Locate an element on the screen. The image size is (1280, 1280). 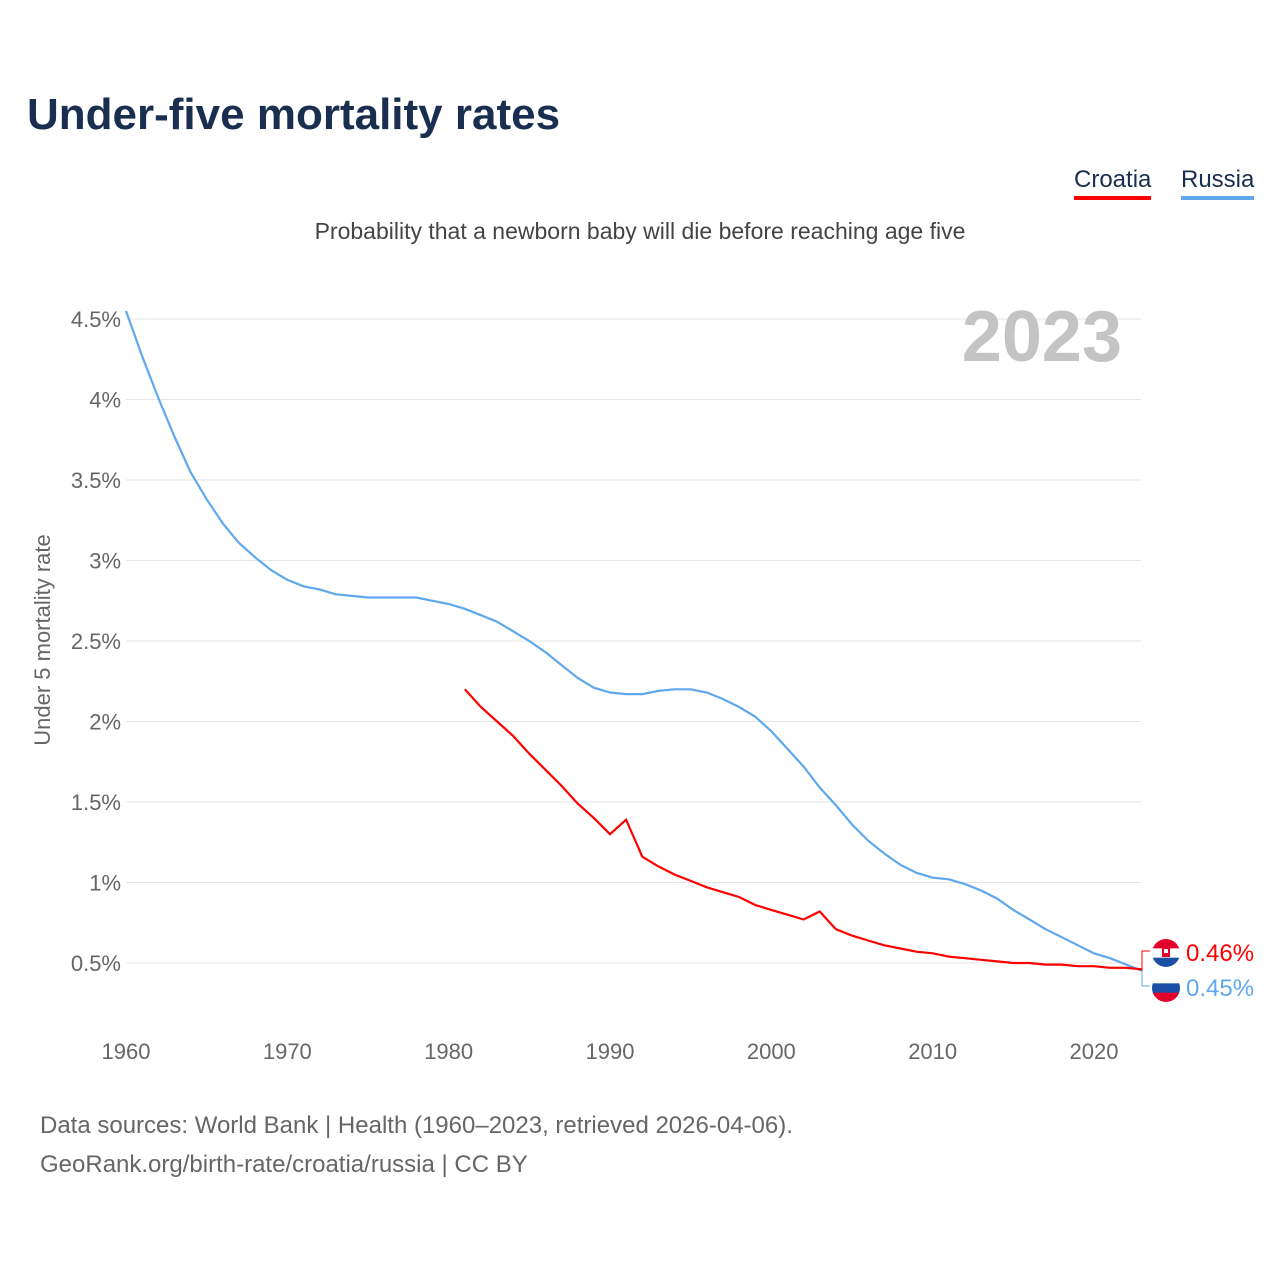
y-tick-label: 4.5% is located at coordinates (96, 319).